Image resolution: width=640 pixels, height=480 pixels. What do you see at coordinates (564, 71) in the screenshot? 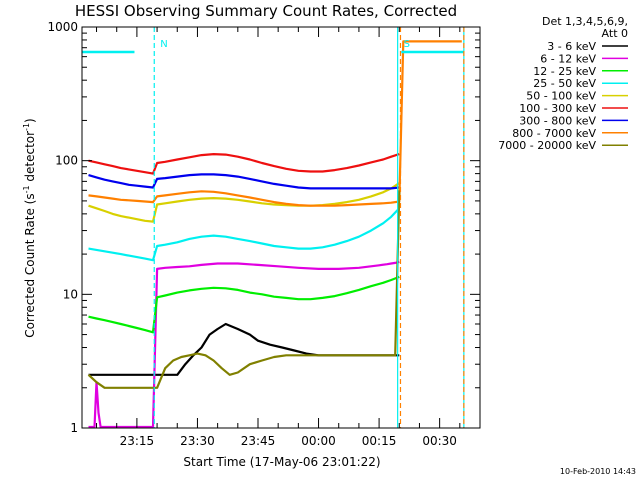
I see `legend-label-12-25-kev: 12 - 25 keV` at bounding box center [564, 71].